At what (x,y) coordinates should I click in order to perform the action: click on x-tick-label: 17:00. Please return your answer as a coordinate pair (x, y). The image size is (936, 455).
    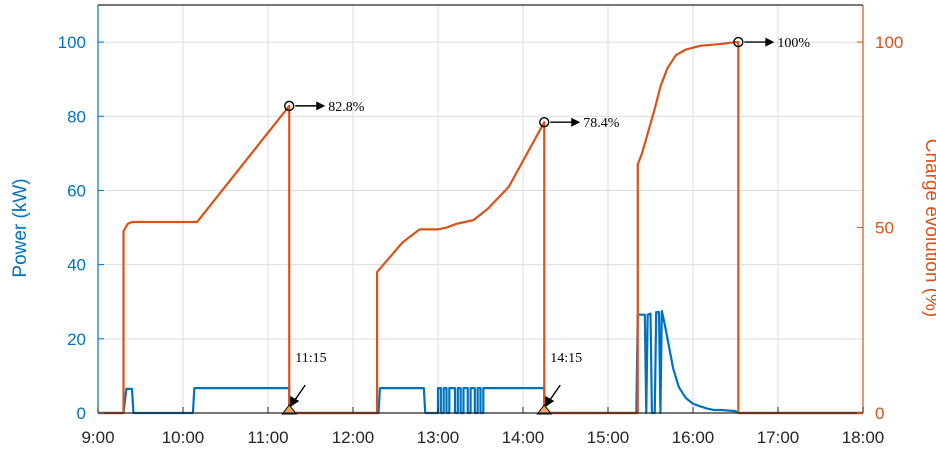
    Looking at the image, I should click on (778, 437).